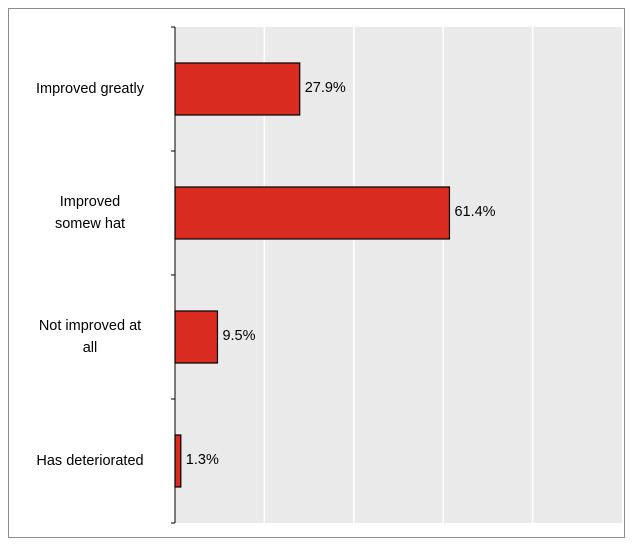  What do you see at coordinates (202, 460) in the screenshot?
I see `data-label: 1.3%` at bounding box center [202, 460].